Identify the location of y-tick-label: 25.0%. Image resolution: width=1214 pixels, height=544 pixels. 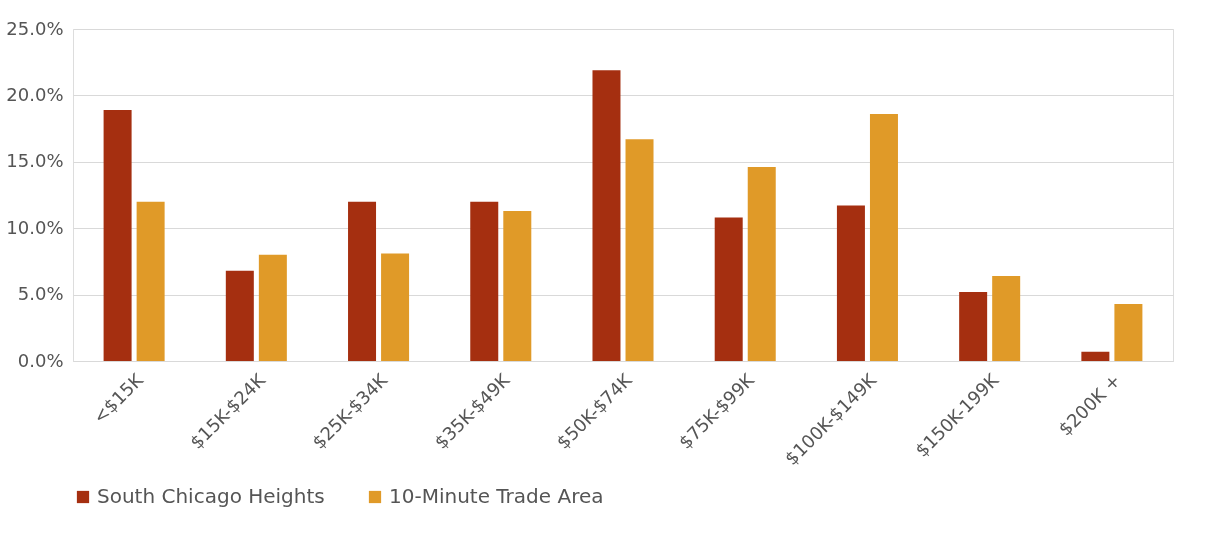
(35, 28).